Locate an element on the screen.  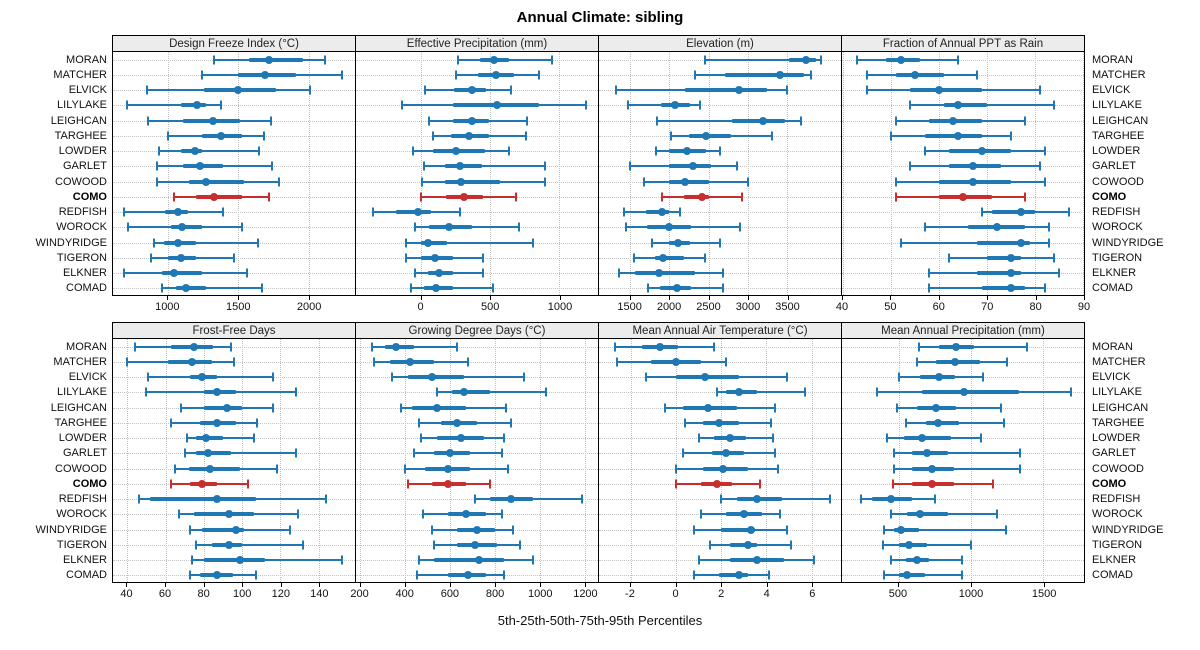
panel-strip: Fraction of Annual PPT as Rain is located at coordinates (963, 43).